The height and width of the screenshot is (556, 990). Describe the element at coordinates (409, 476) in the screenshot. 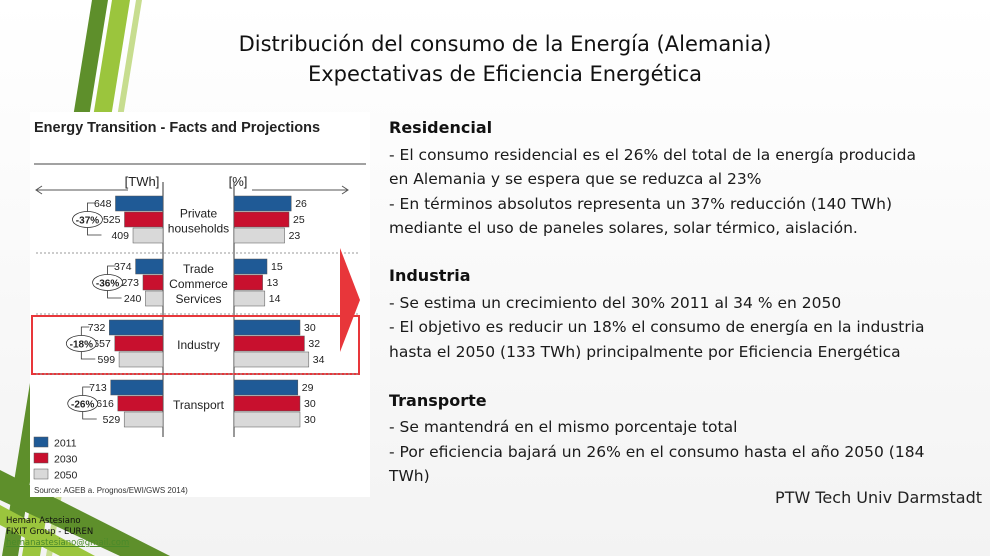

I see `transporte-line-3: TWh)` at that location.